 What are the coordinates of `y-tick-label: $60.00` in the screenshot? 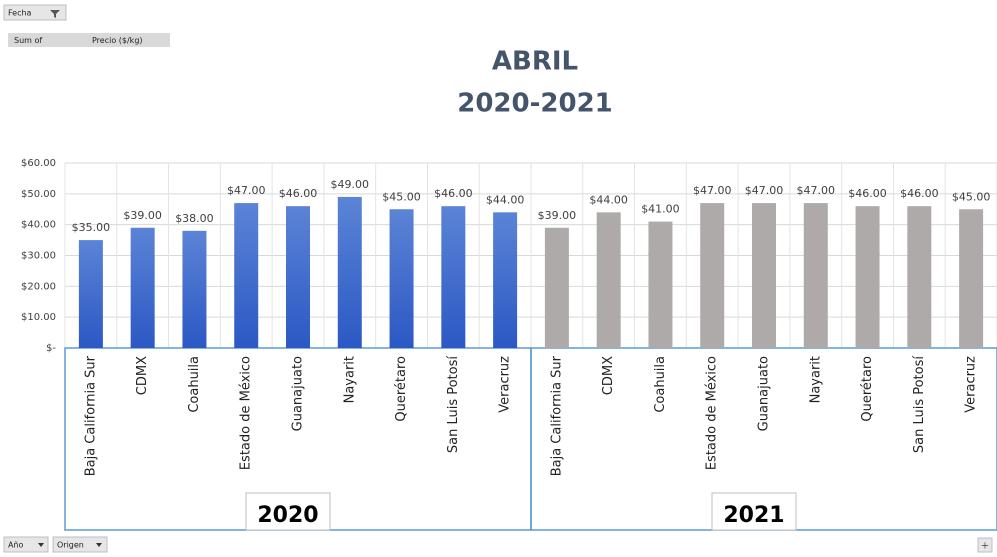 It's located at (38, 163).